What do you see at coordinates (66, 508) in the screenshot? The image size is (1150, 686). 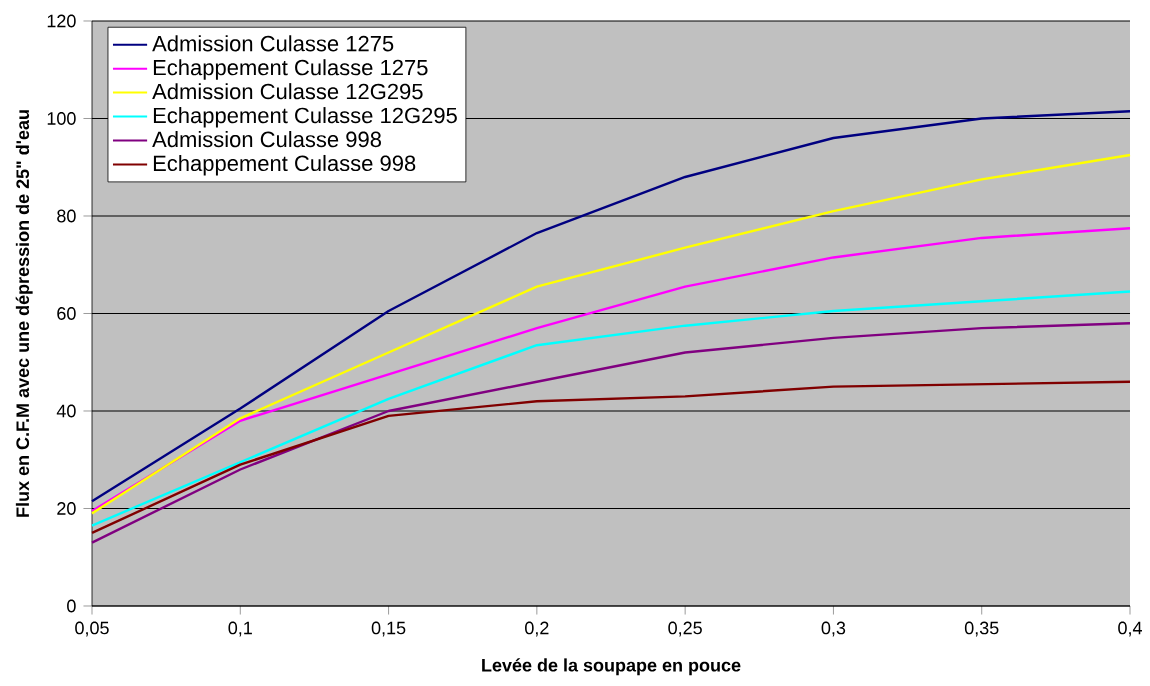 I see `y-tick-label: 20` at bounding box center [66, 508].